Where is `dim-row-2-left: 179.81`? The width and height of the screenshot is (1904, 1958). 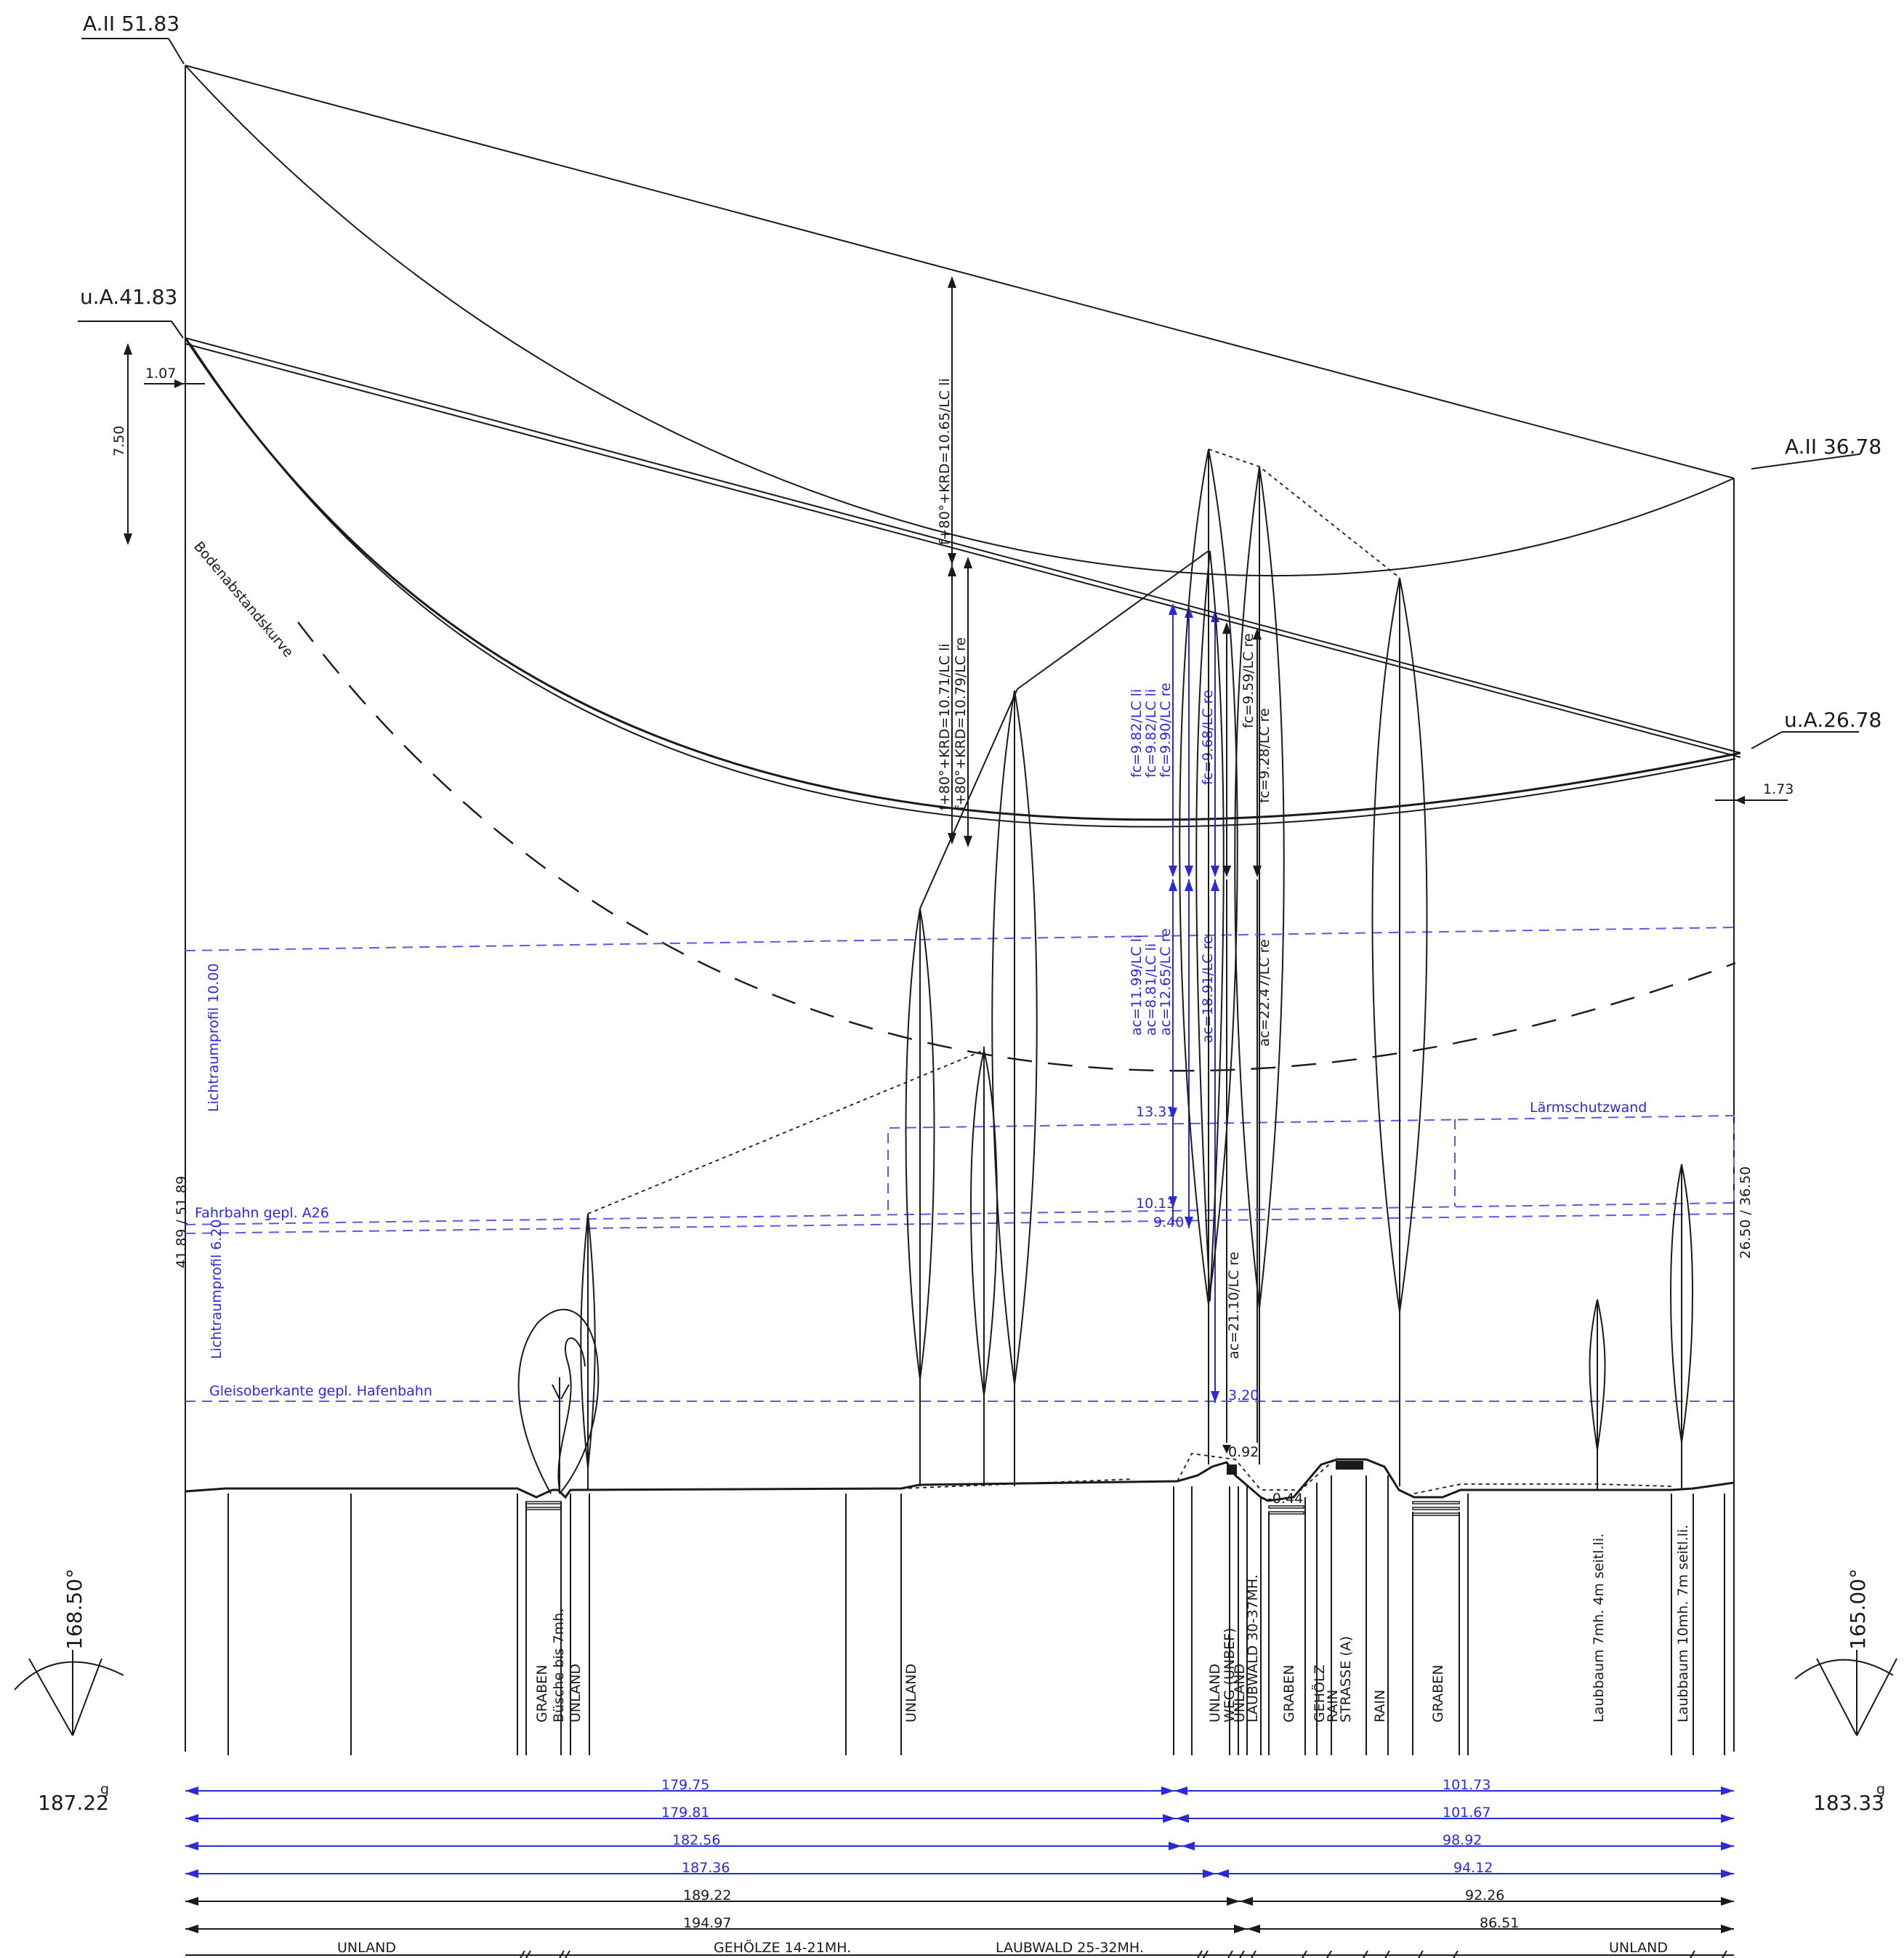
dim-row-2-left: 179.81 is located at coordinates (685, 1813).